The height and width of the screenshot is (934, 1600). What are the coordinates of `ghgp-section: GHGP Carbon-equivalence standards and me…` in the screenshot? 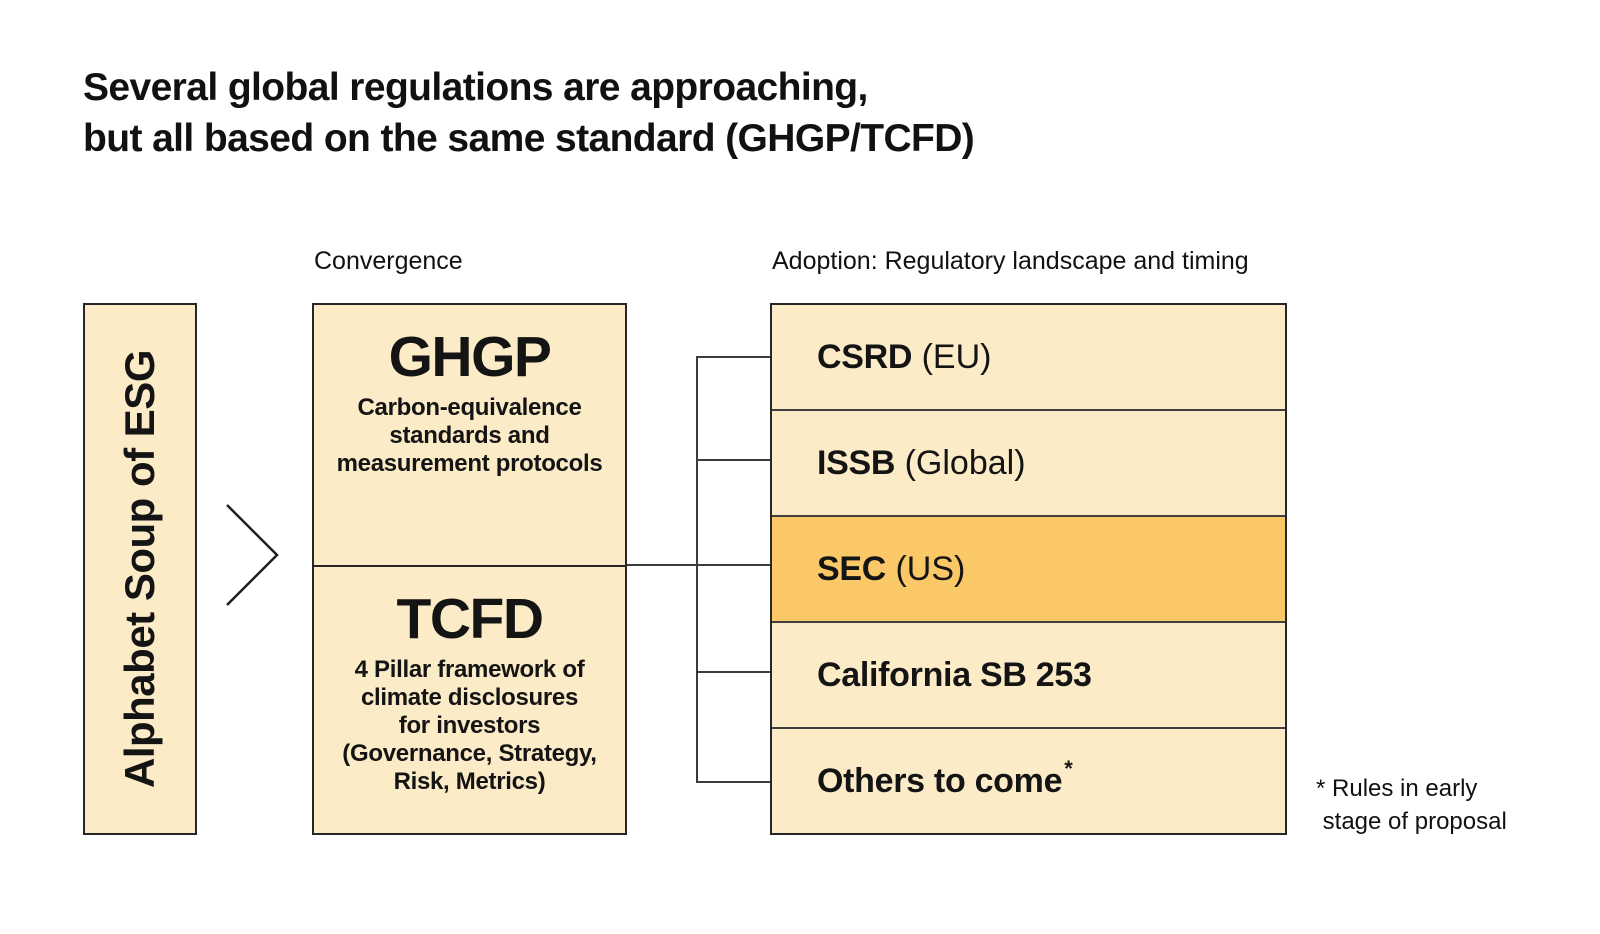 It's located at (469, 435).